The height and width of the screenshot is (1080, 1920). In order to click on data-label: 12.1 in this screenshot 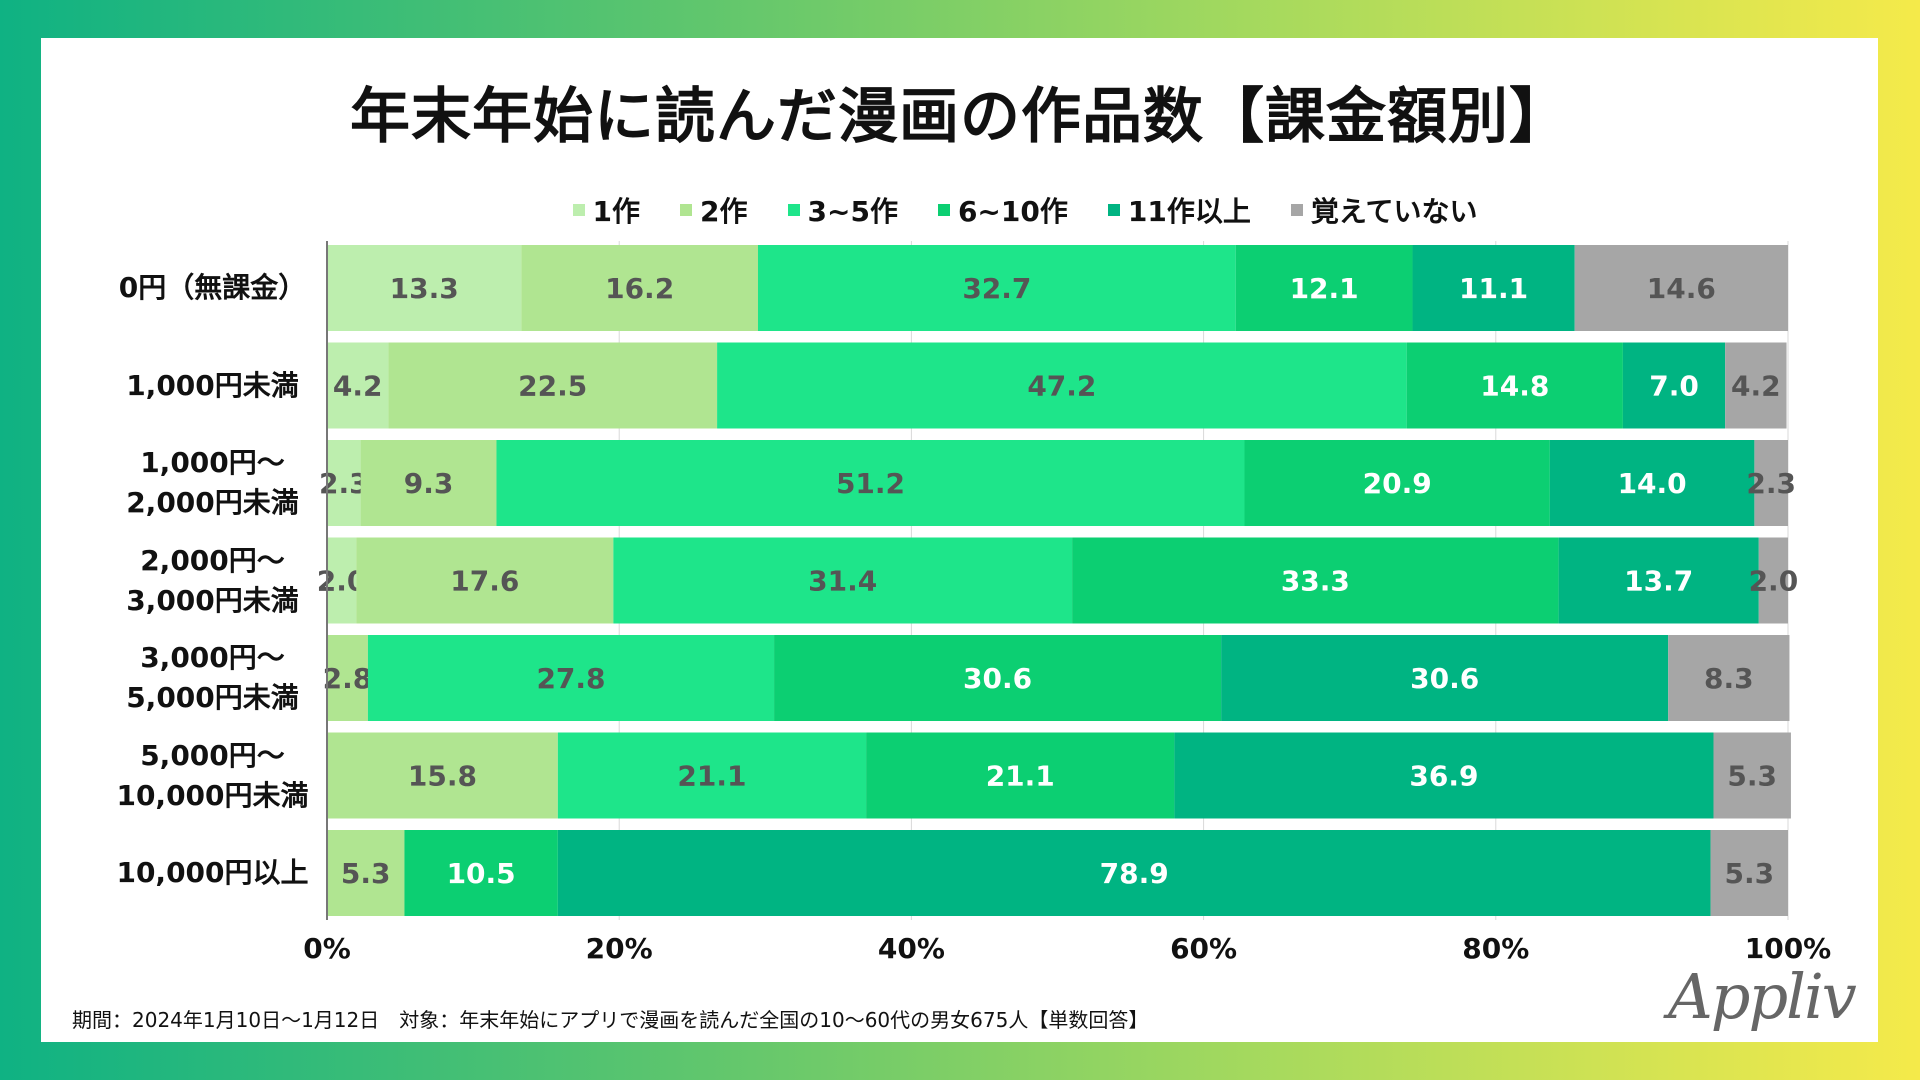, I will do `click(1324, 288)`.